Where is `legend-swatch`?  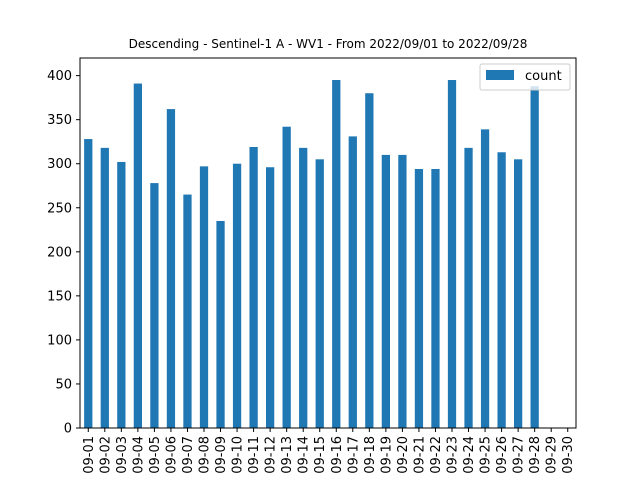 legend-swatch is located at coordinates (500, 75).